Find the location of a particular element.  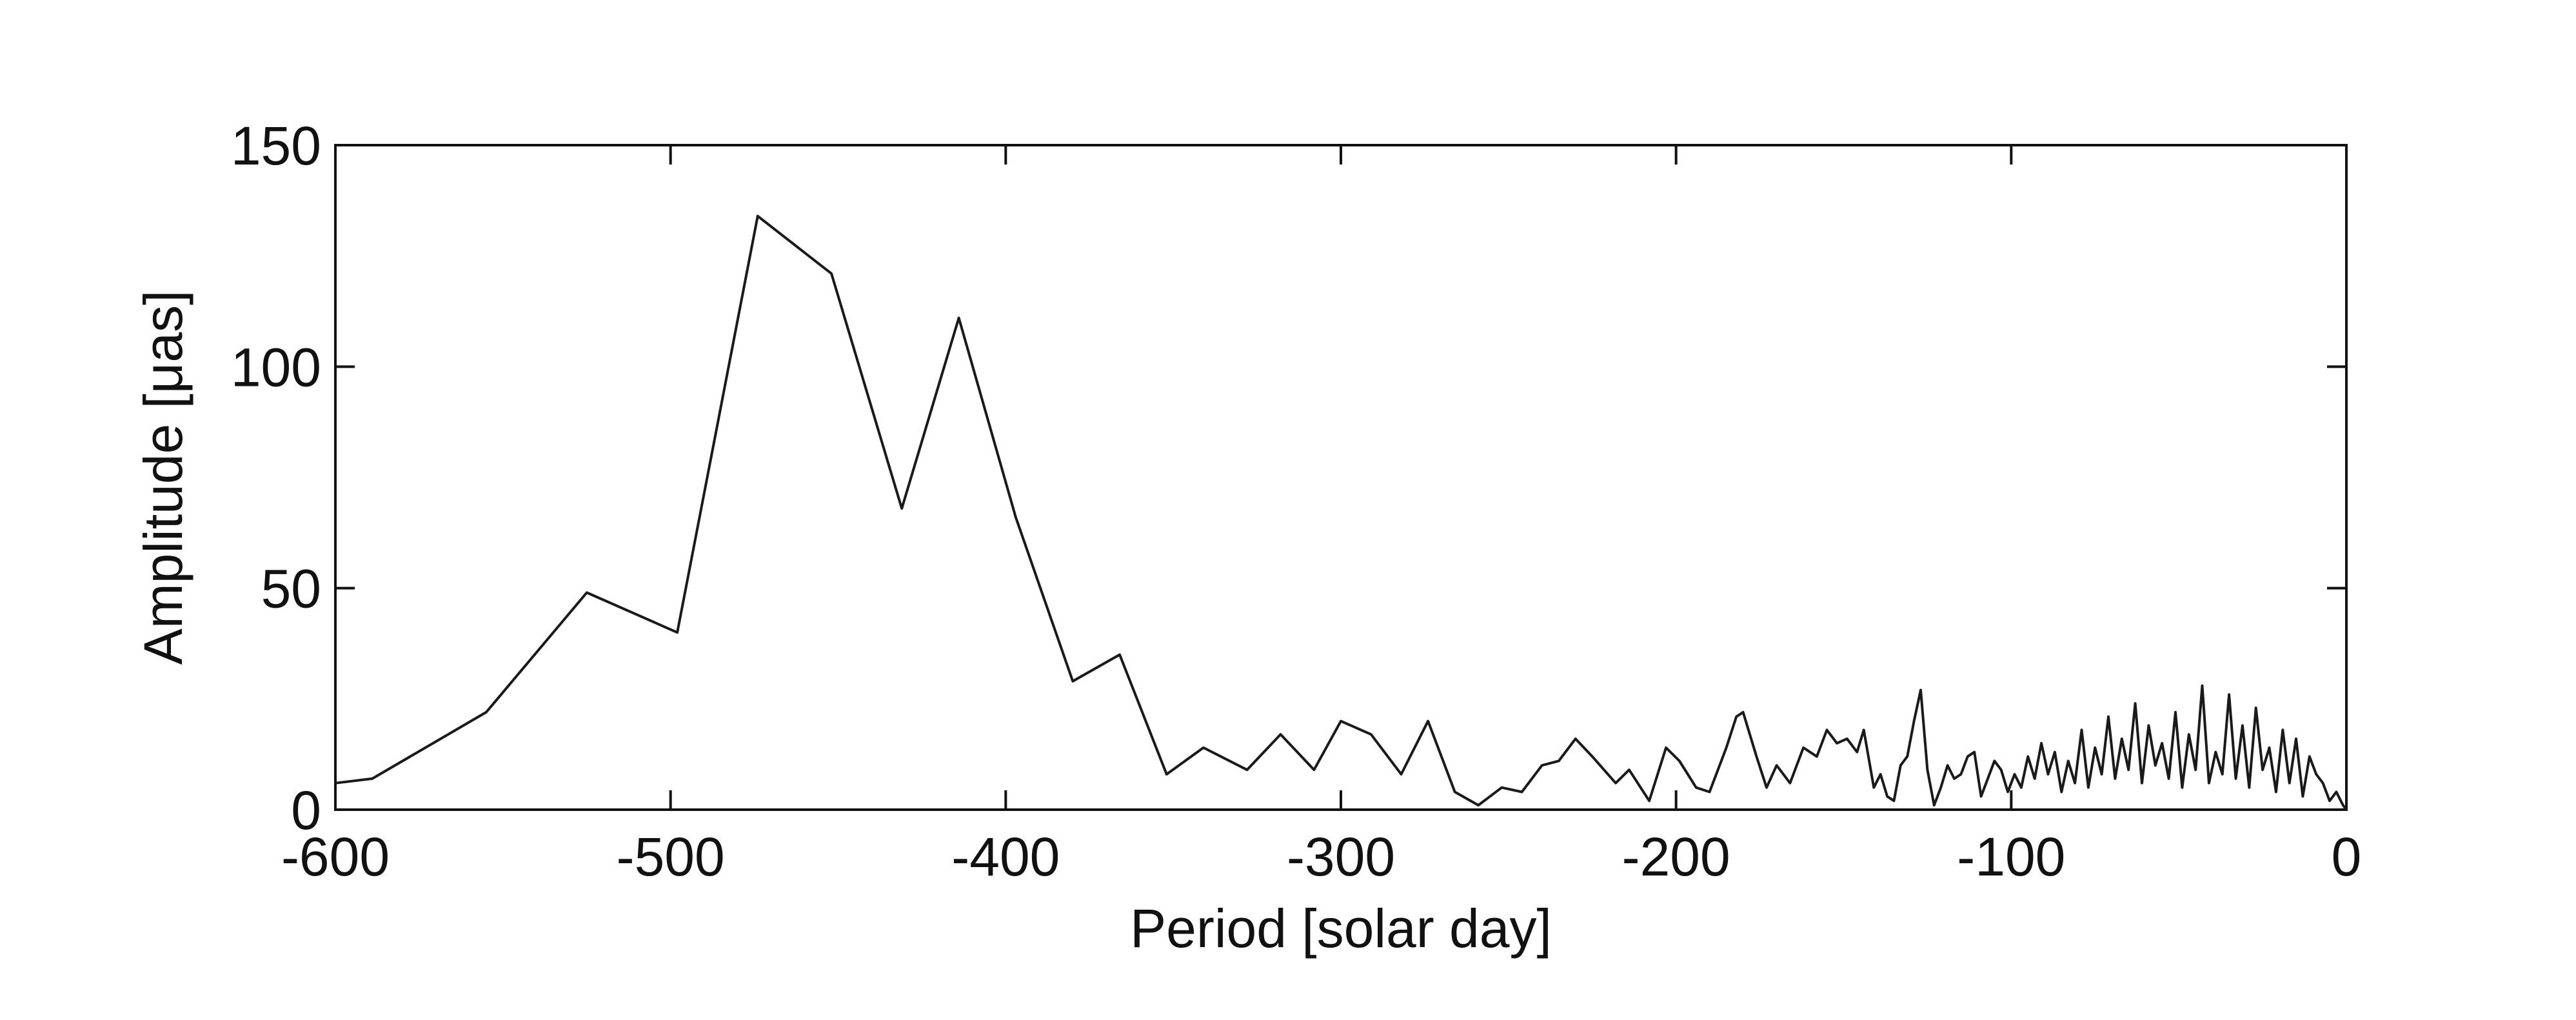

y-tick-label: 0 is located at coordinates (306, 810).